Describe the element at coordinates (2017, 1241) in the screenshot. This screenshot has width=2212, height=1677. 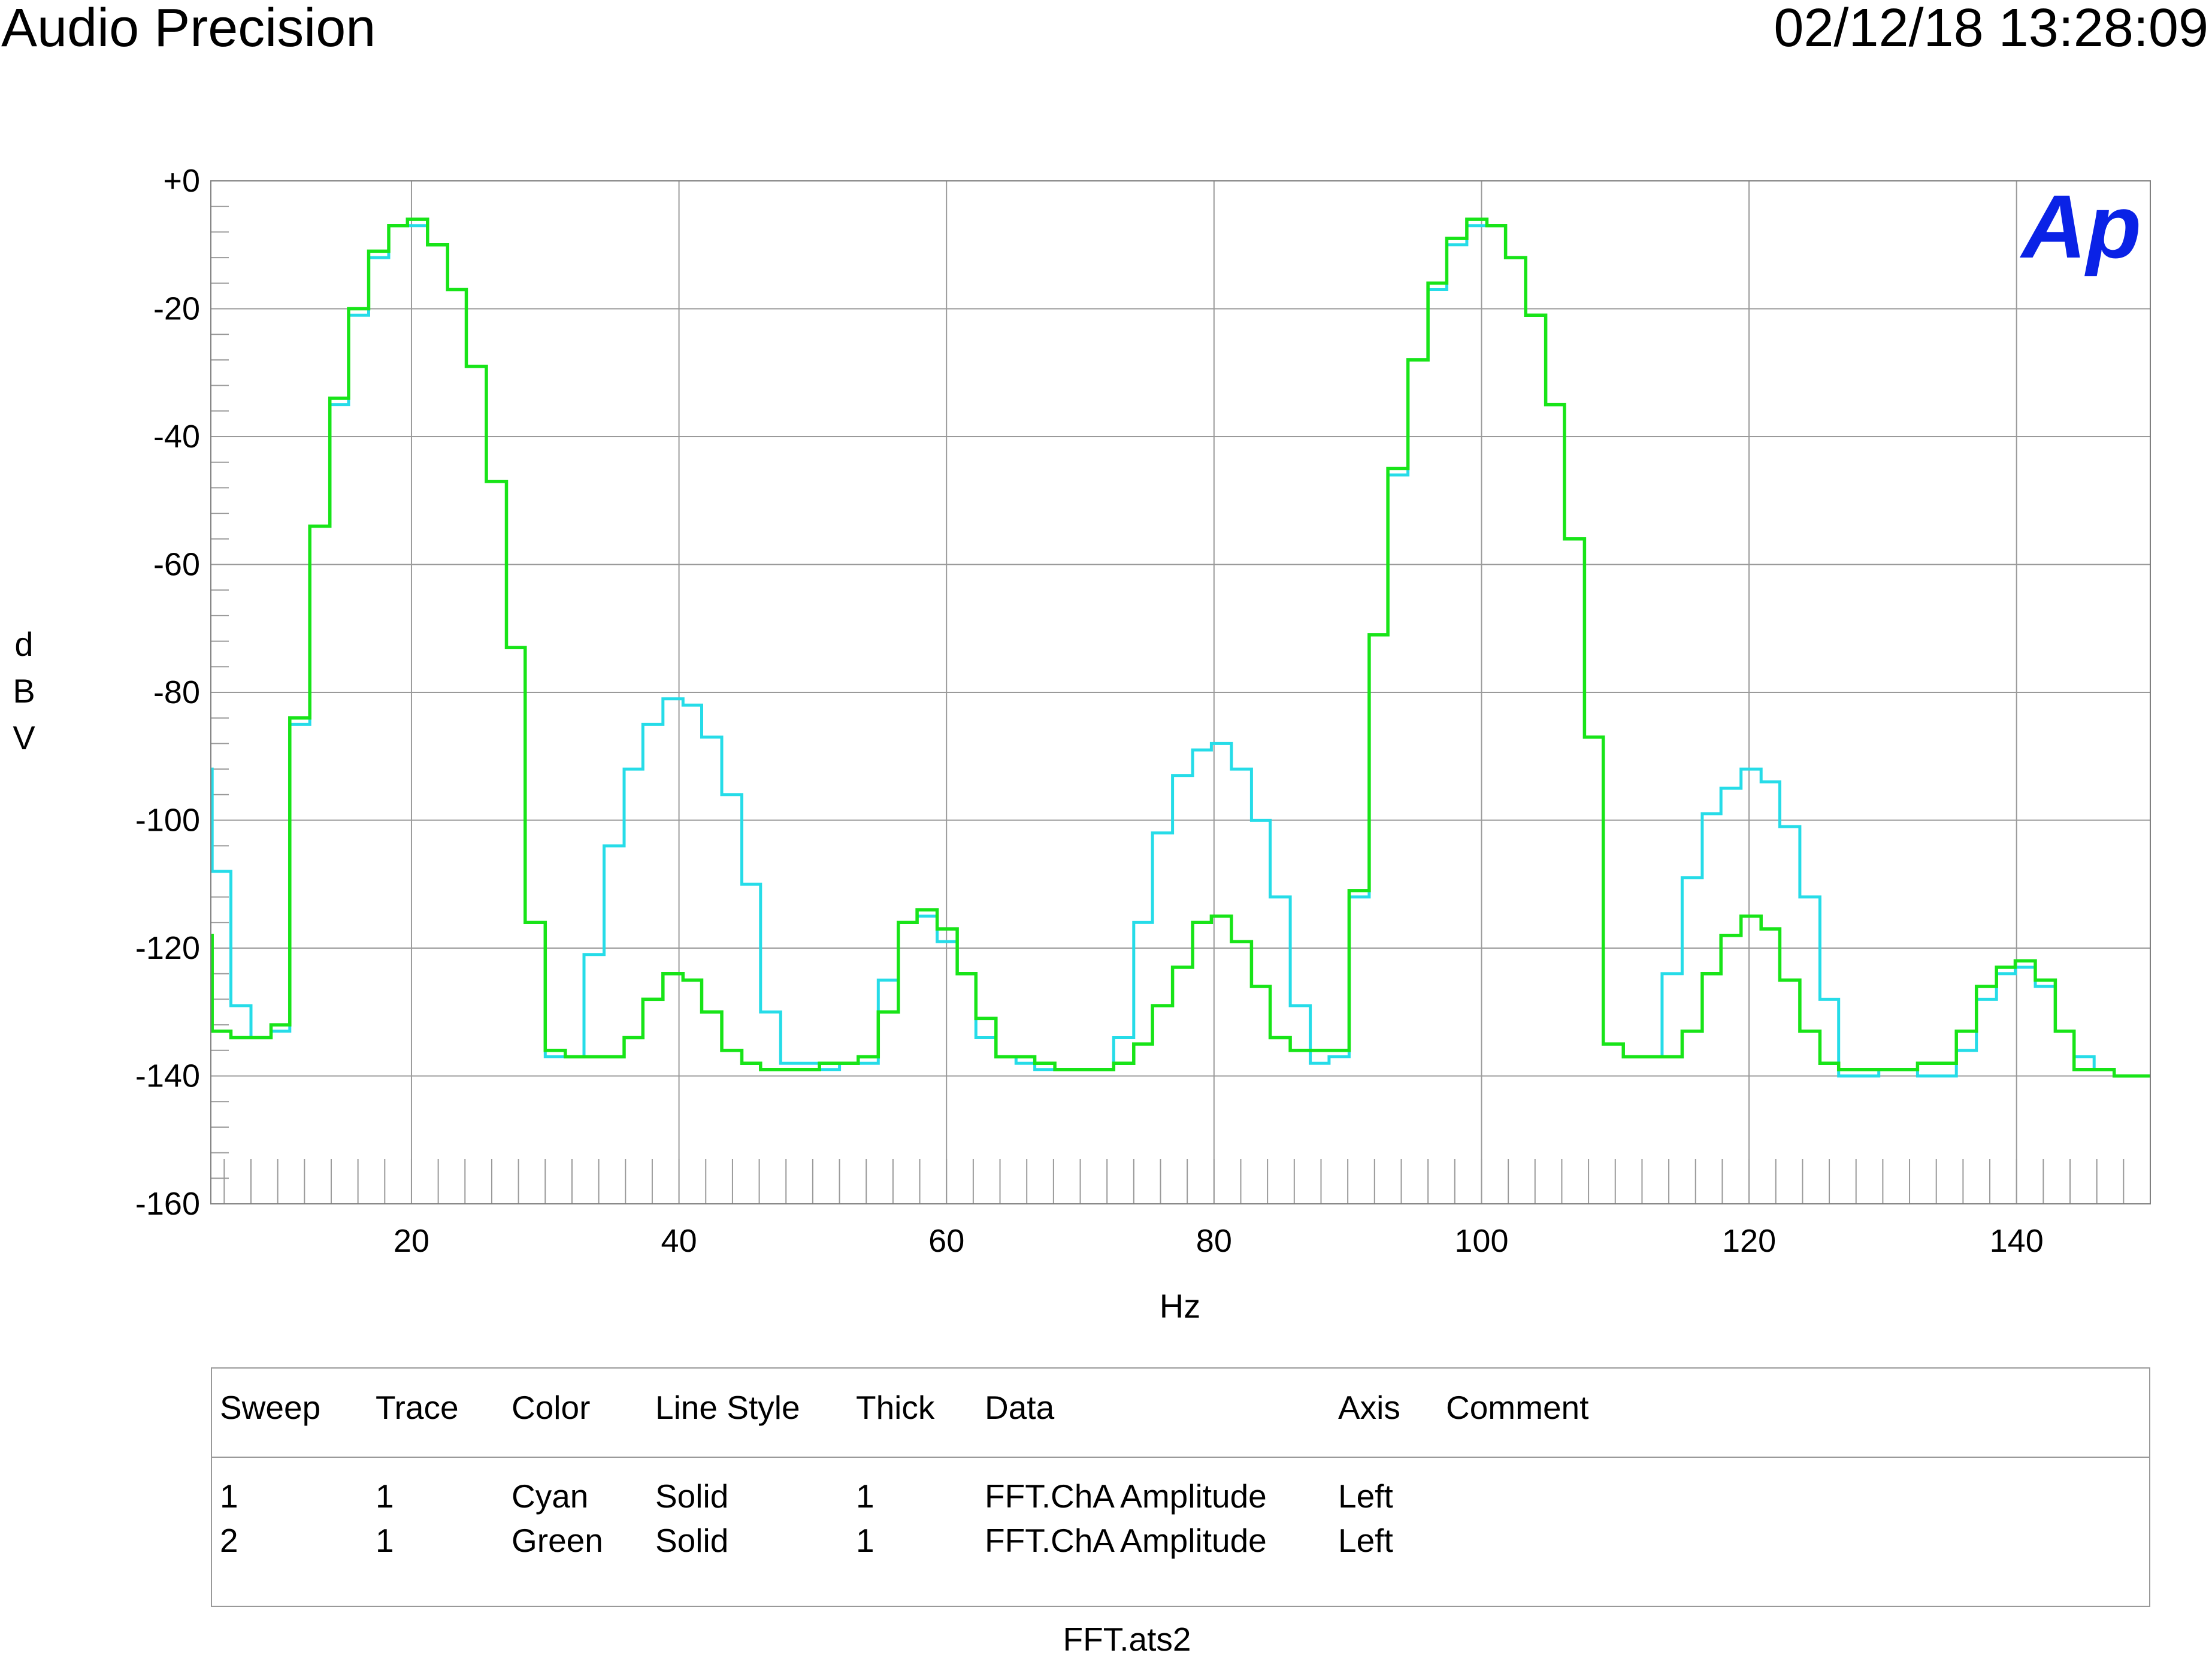
I see `x-tick-label: 140` at that location.